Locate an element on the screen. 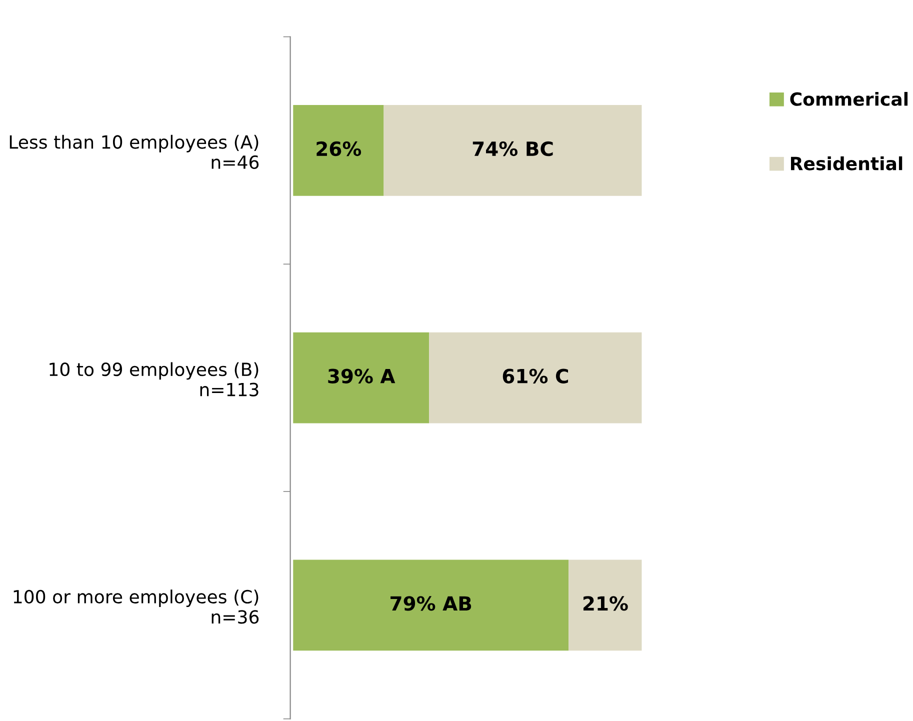 The image size is (913, 721). y-tick-label: Less than 10 employees (A) n=46 is located at coordinates (134, 152).